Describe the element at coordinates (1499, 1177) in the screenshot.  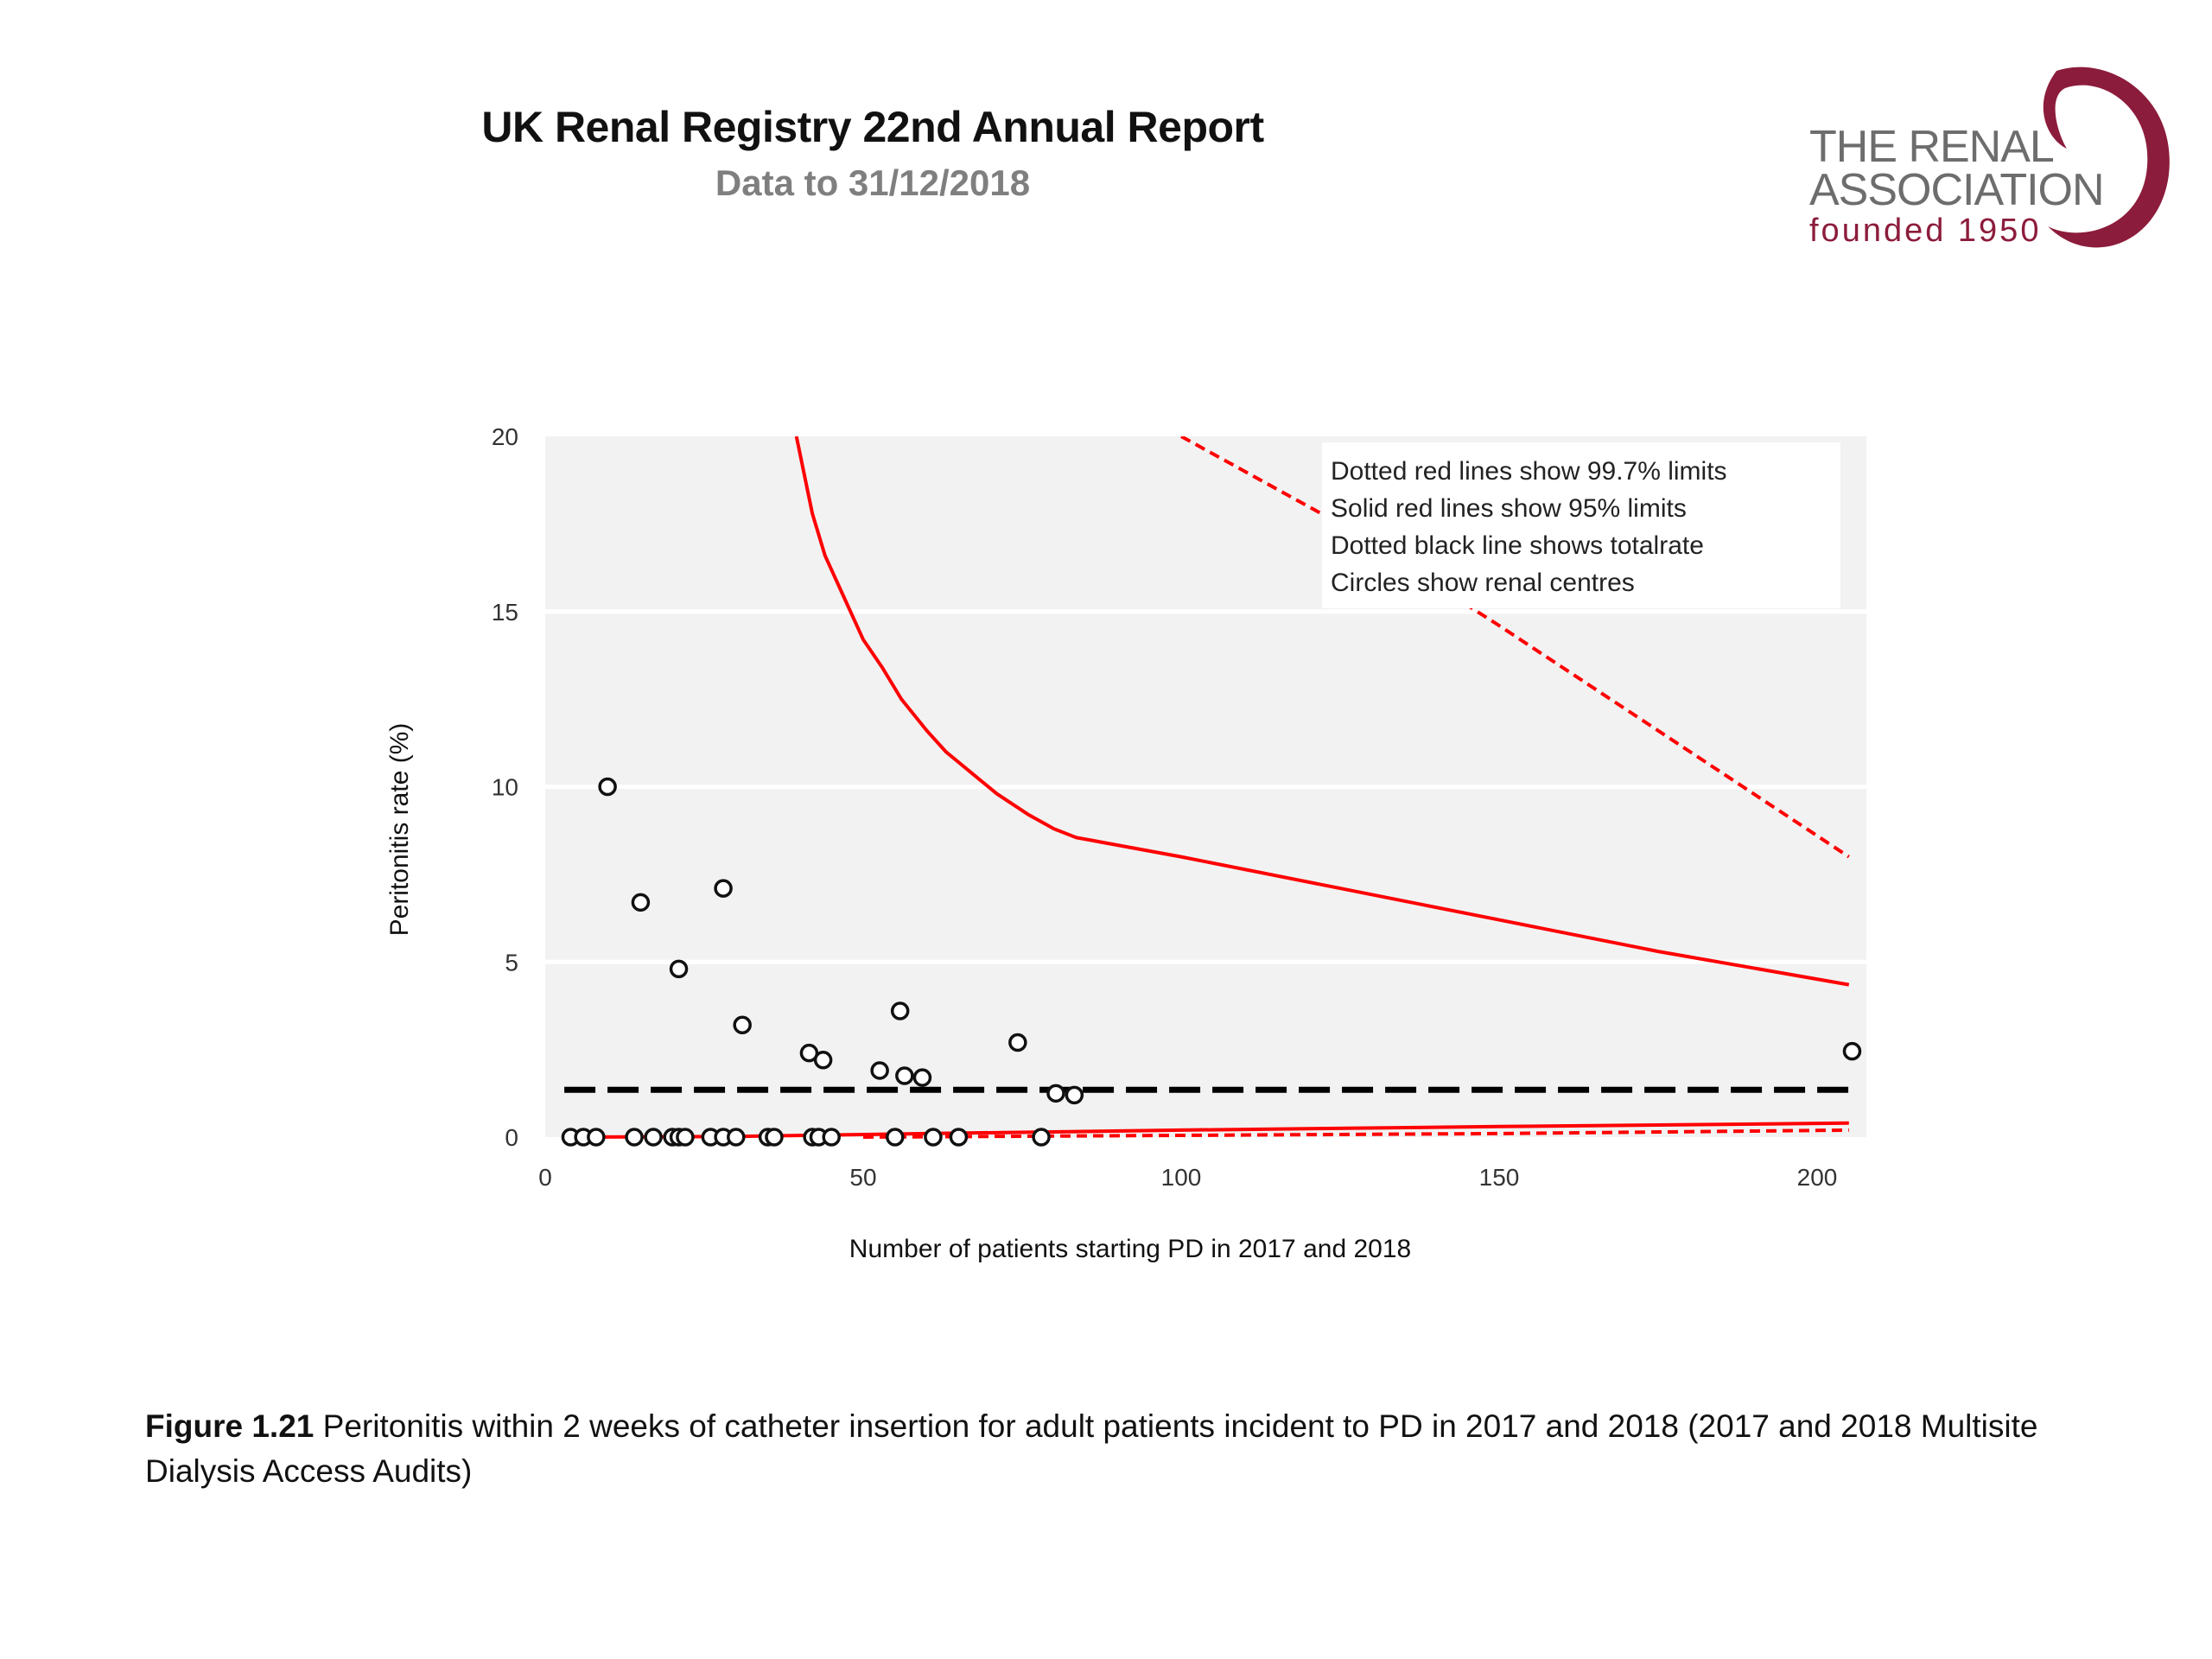
I see `x-tick-label: 150` at that location.